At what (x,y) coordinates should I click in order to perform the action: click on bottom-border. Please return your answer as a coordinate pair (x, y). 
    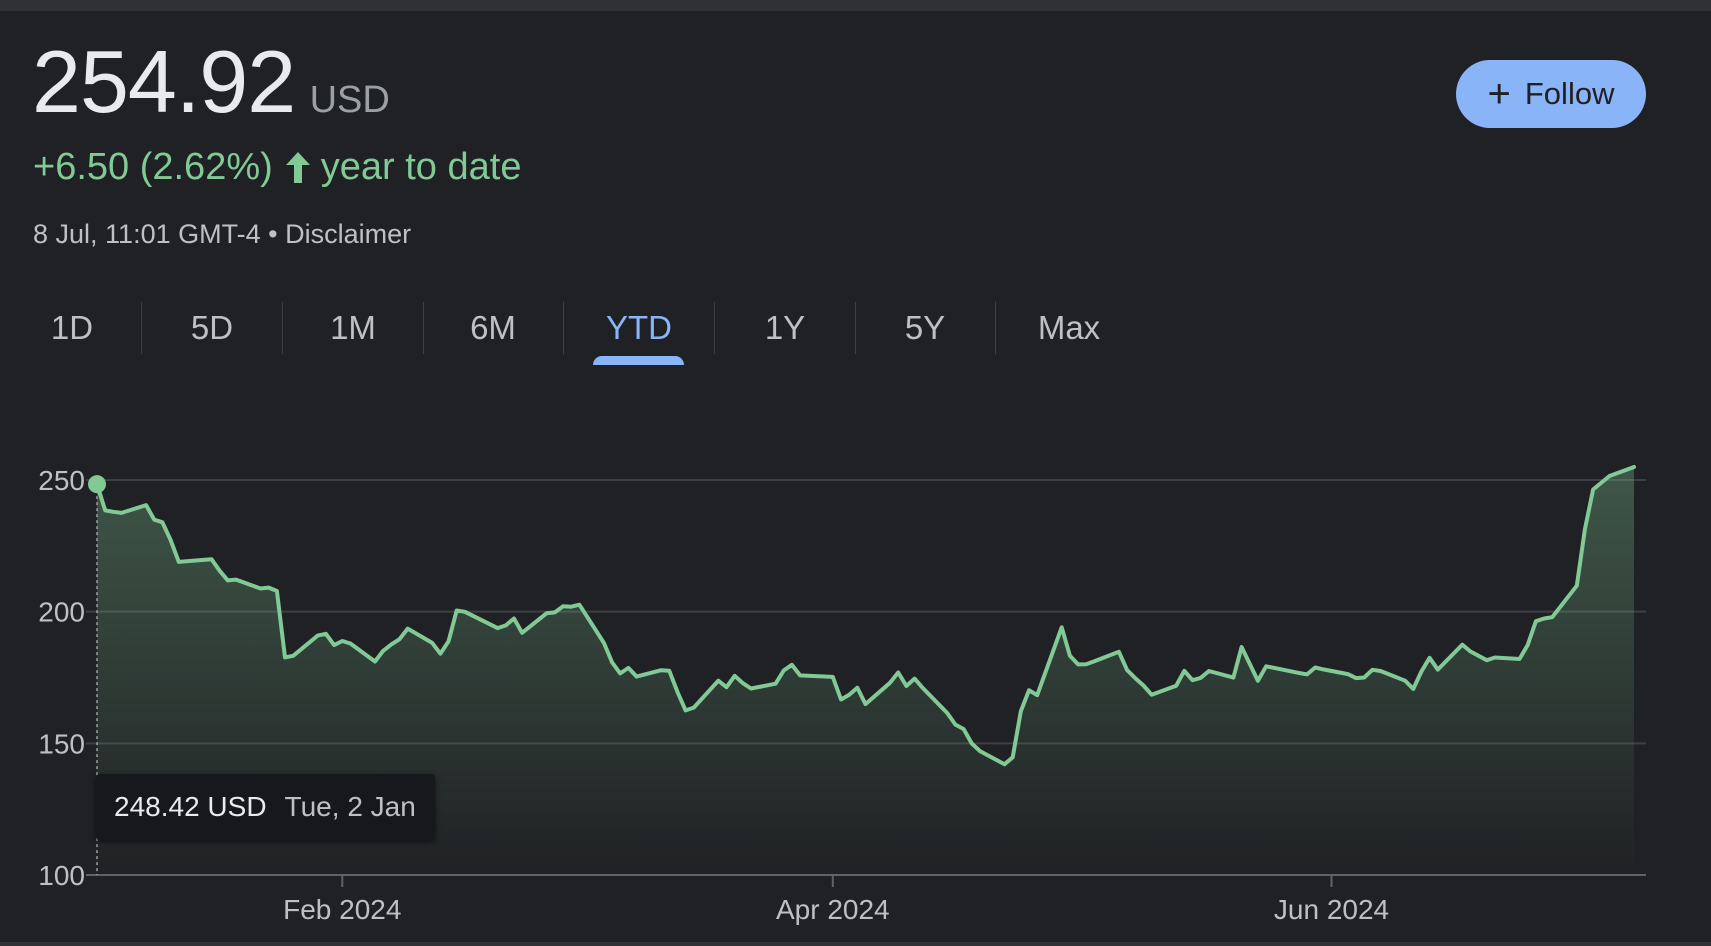
    Looking at the image, I should click on (855, 944).